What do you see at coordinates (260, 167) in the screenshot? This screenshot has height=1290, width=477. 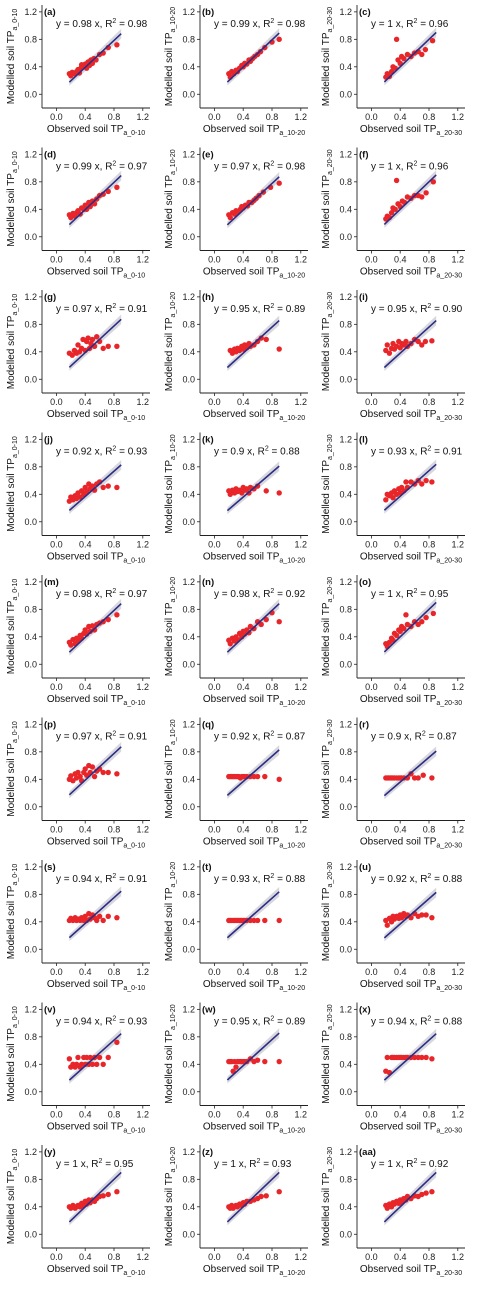 I see `regression-equation: y = 0.97 x, R2 = 0.98` at bounding box center [260, 167].